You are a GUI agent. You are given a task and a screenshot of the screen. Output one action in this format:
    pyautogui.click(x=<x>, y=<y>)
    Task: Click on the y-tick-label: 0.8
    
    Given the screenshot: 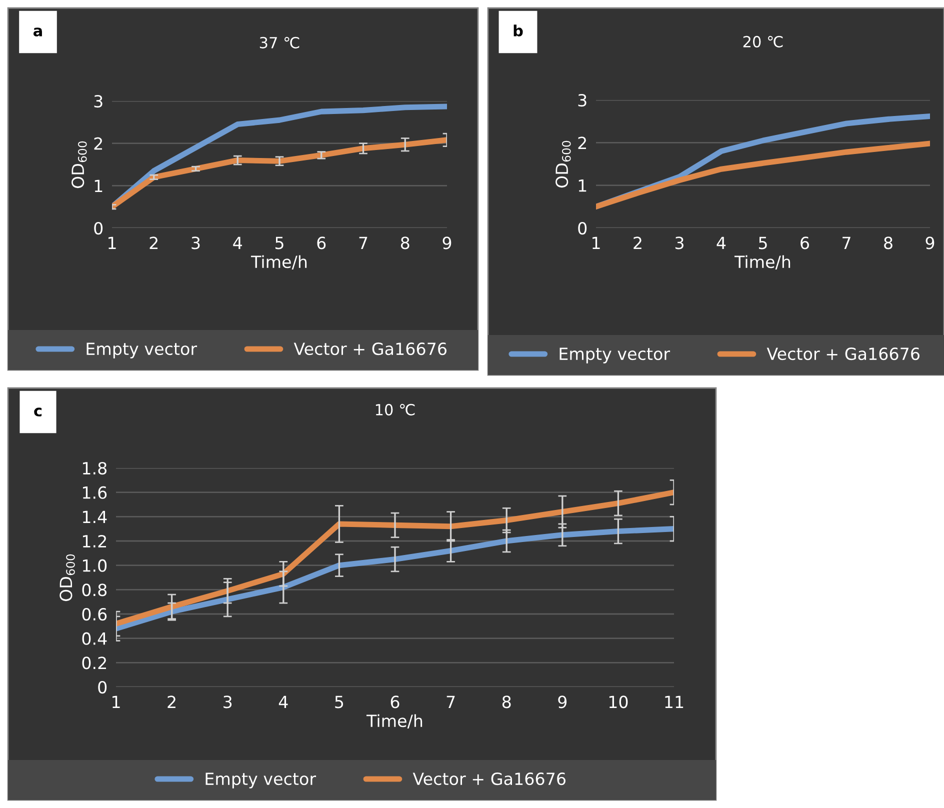 What is the action you would take?
    pyautogui.click(x=94, y=590)
    